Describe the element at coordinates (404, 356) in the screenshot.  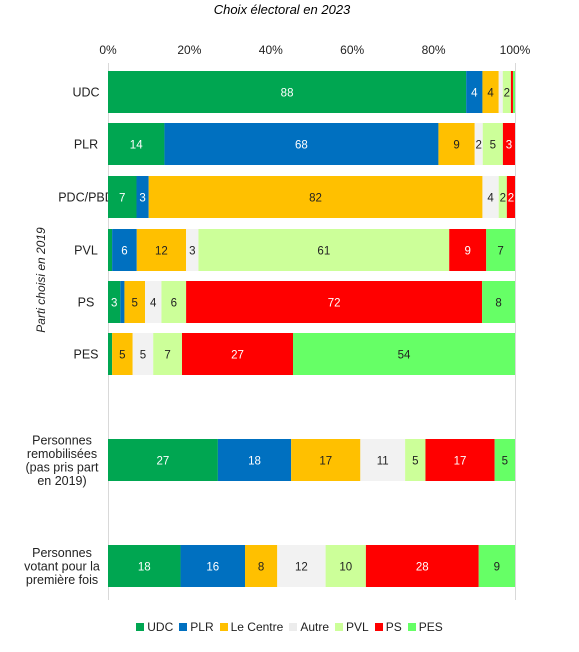
I see `data-label: 54` at that location.